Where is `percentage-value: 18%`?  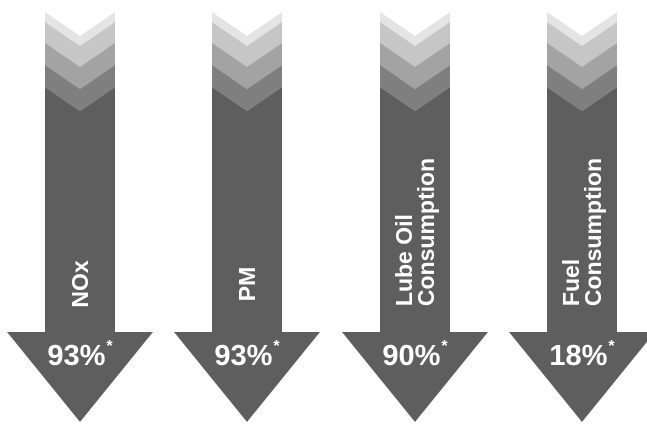
percentage-value: 18% is located at coordinates (578, 356).